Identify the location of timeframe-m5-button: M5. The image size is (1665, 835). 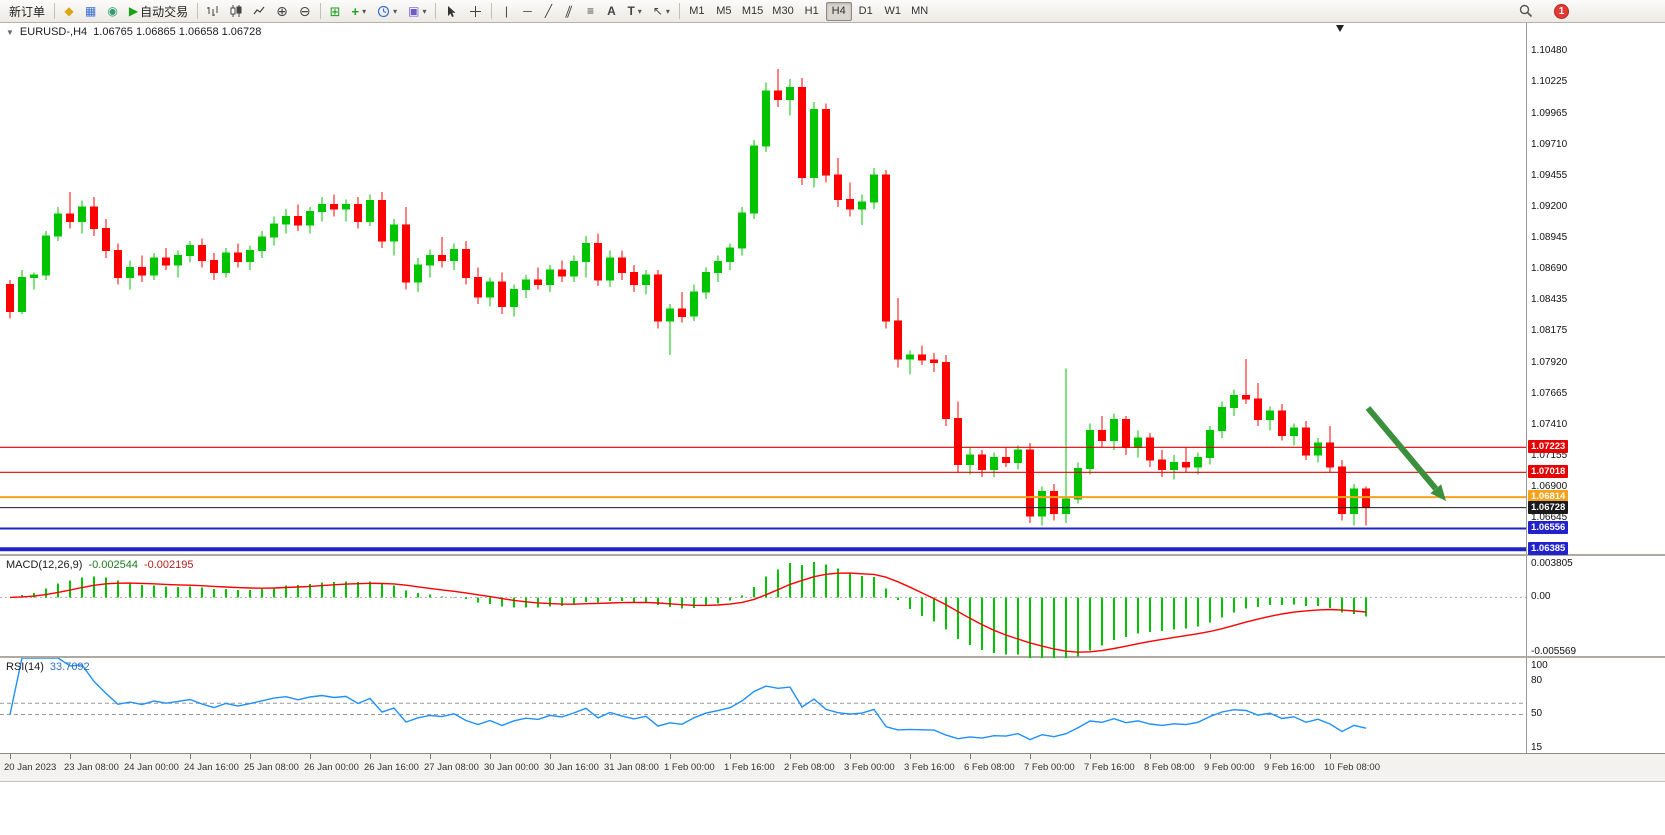
(724, 11).